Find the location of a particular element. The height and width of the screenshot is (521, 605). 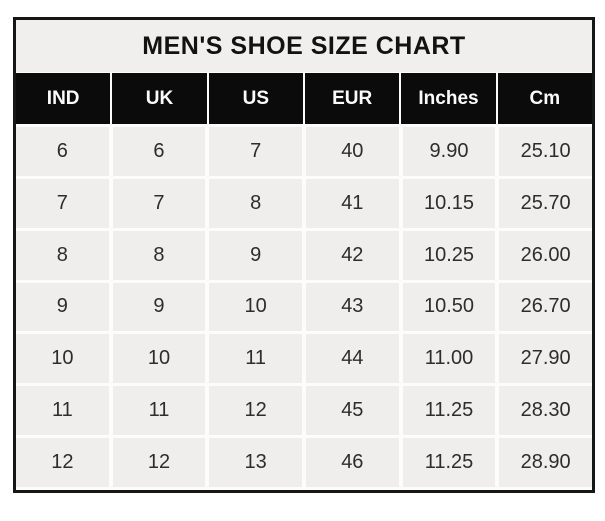

table-cell: 27.90 is located at coordinates (545, 359).